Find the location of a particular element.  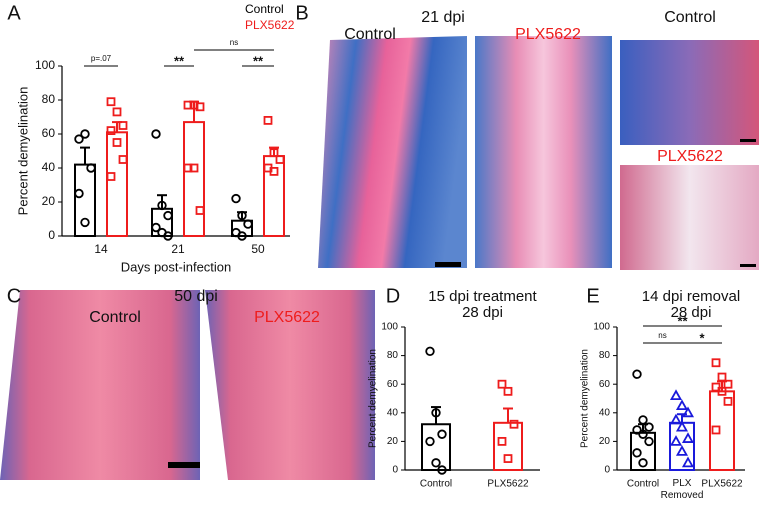

y-axis-label: Percent demyelination is located at coordinates (373, 398).